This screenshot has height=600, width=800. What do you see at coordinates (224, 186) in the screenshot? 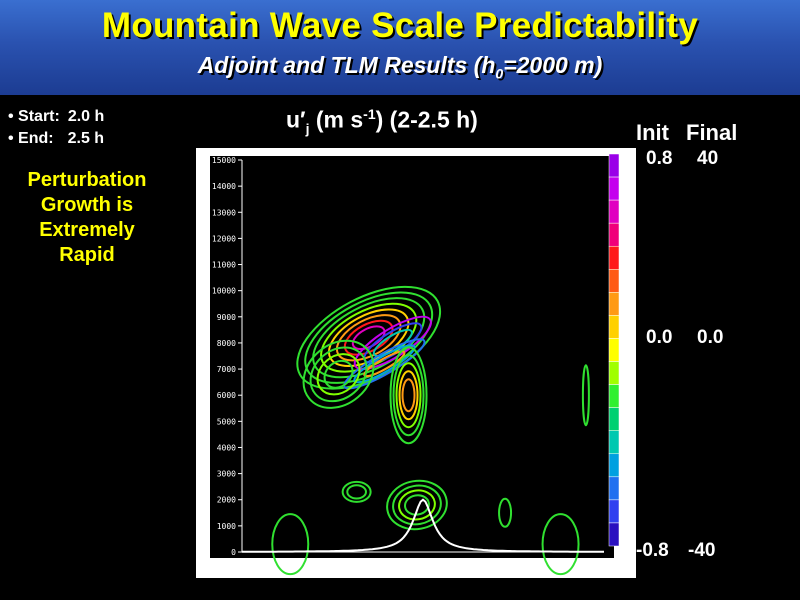
I see `y-tick-label: 14000` at bounding box center [224, 186].